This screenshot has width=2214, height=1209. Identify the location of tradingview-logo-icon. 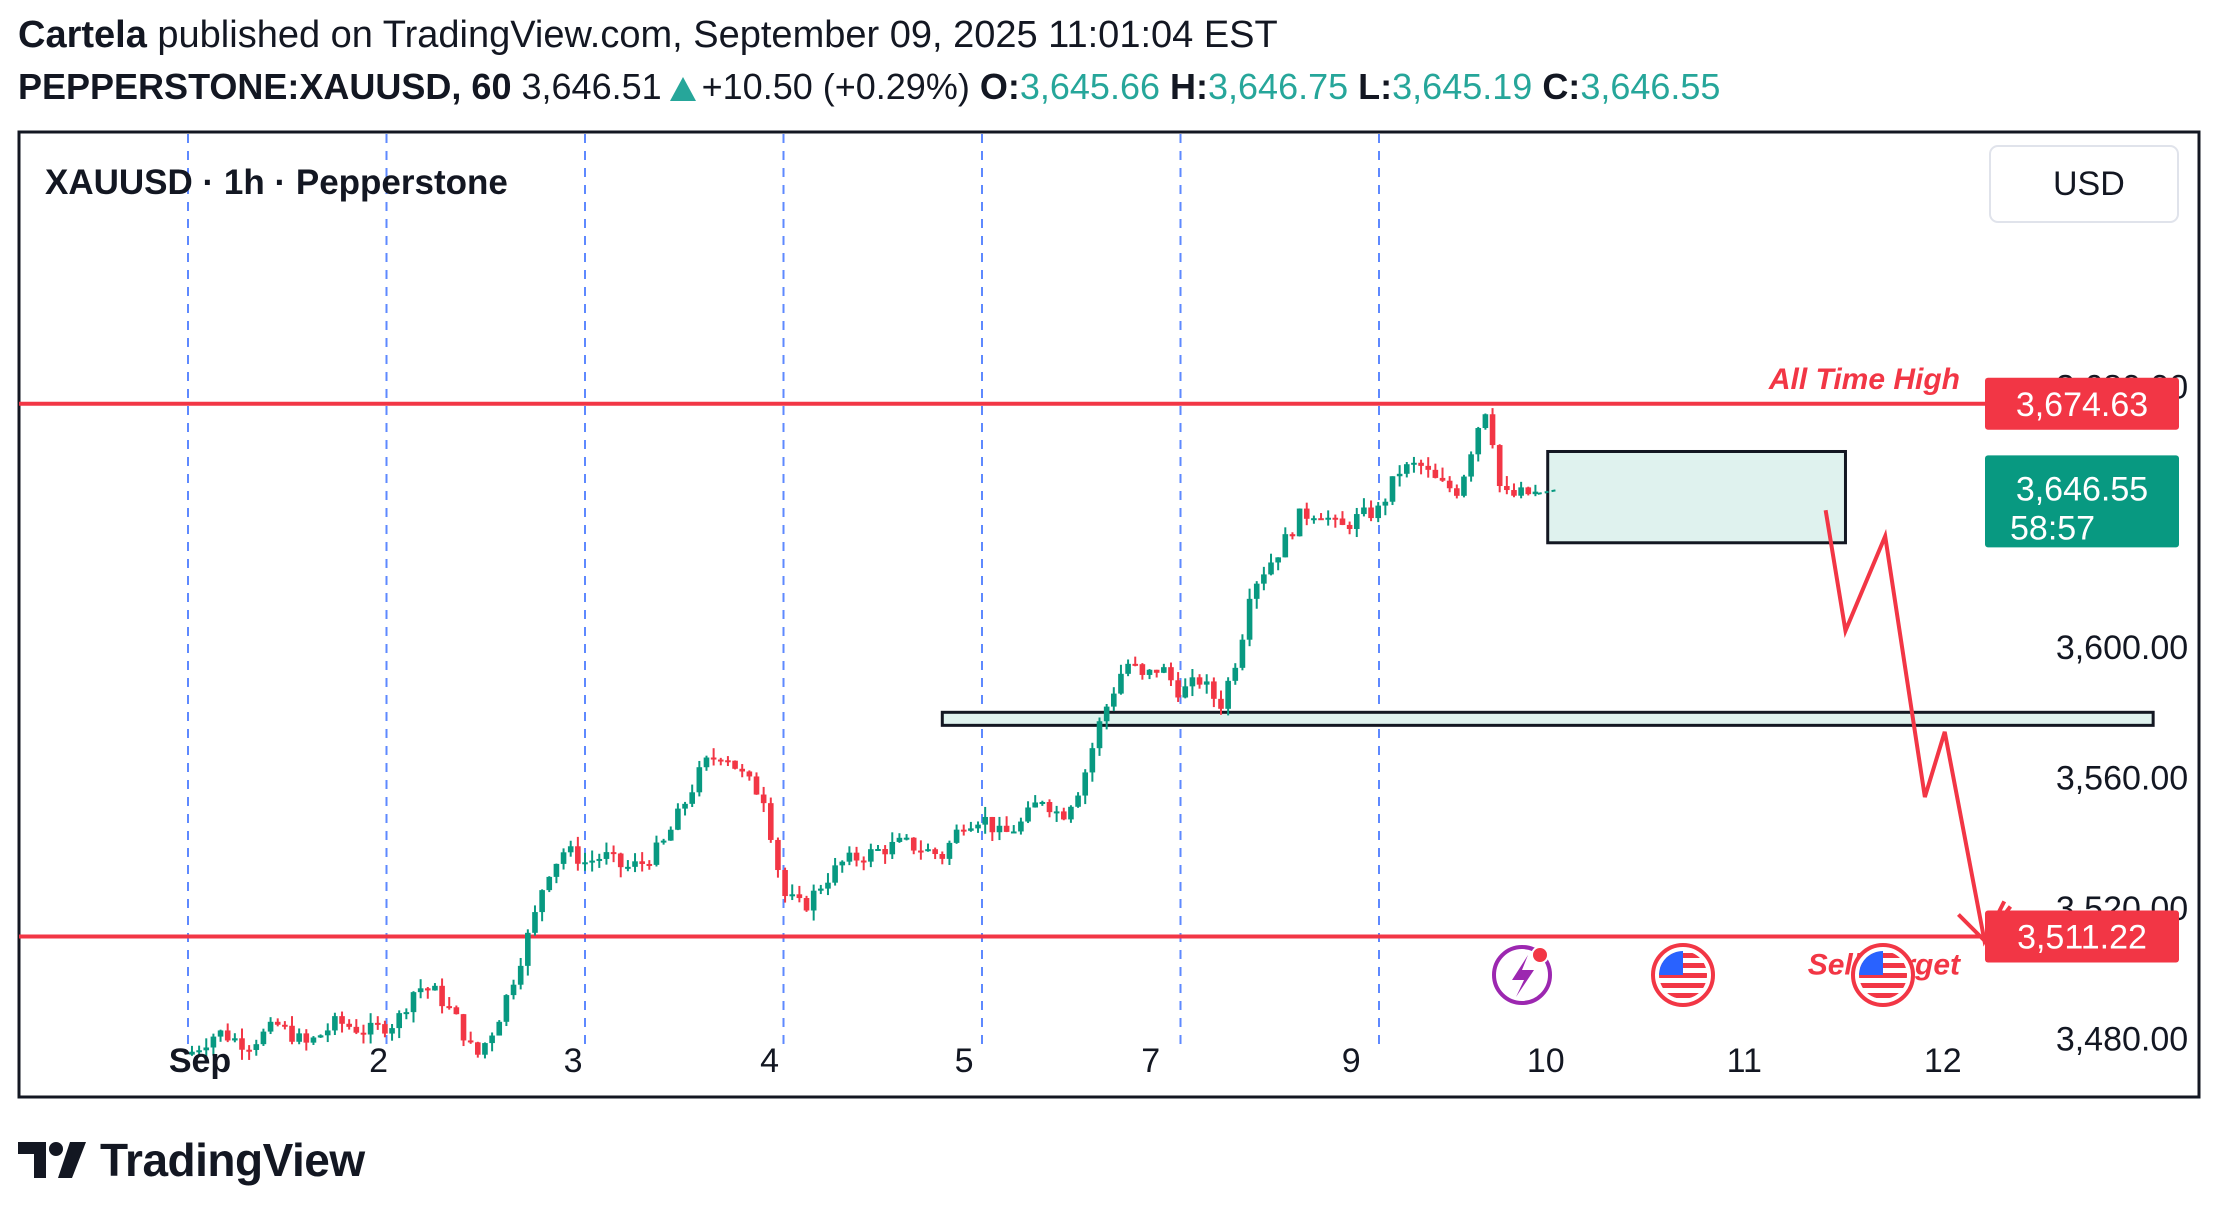
(52, 1160).